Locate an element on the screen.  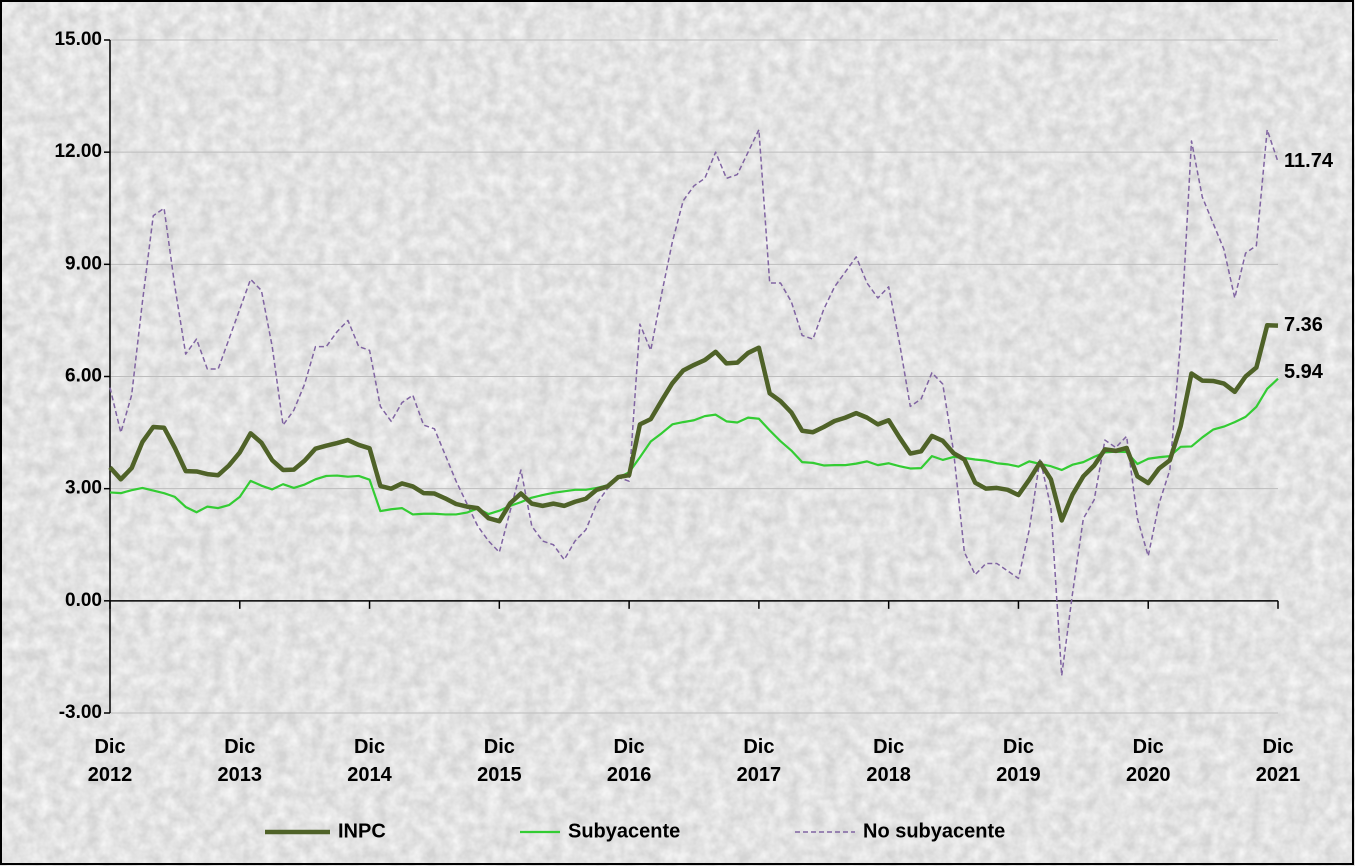
x-tick-label: Dic 2012 is located at coordinates (110, 761).